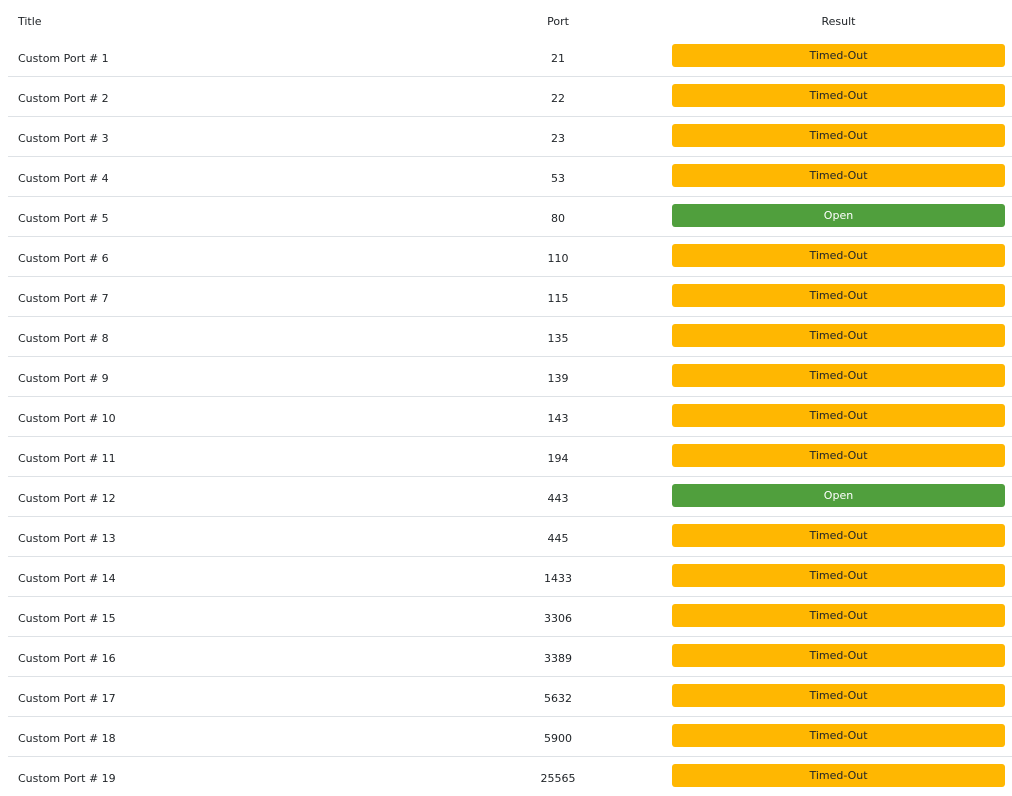 The width and height of the screenshot is (1012, 796). I want to click on row-port: 110, so click(558, 258).